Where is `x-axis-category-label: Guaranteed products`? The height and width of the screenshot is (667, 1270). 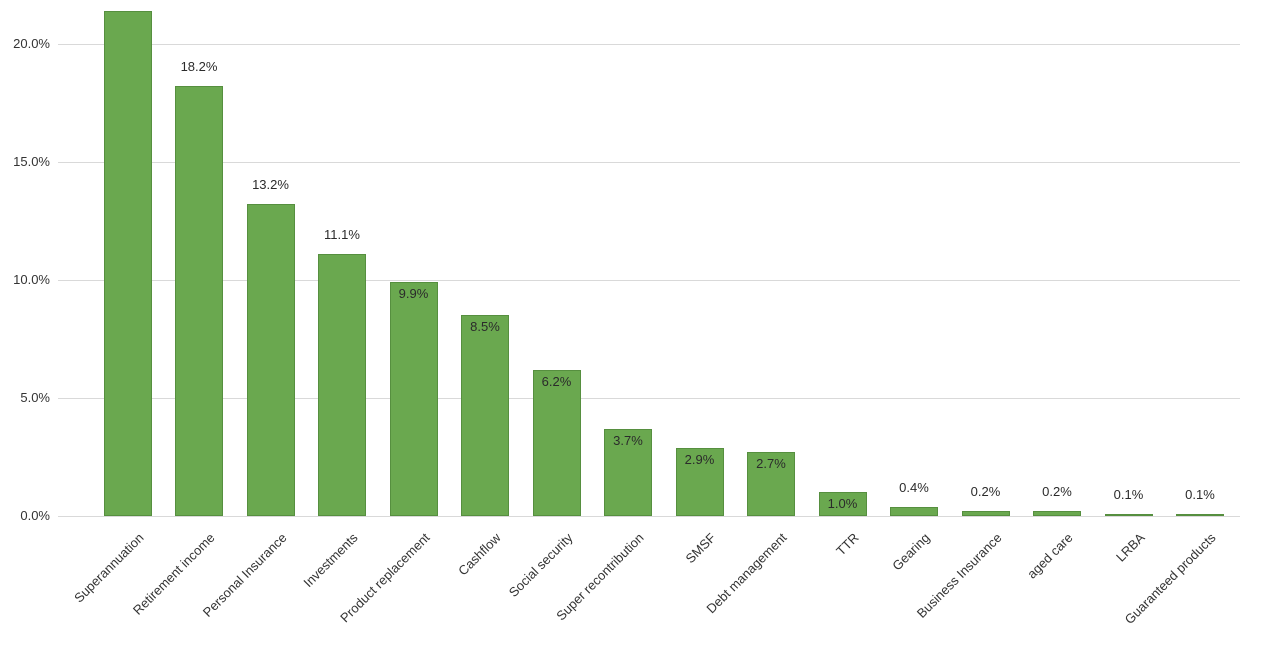
x-axis-category-label: Guaranteed products is located at coordinates (1170, 578).